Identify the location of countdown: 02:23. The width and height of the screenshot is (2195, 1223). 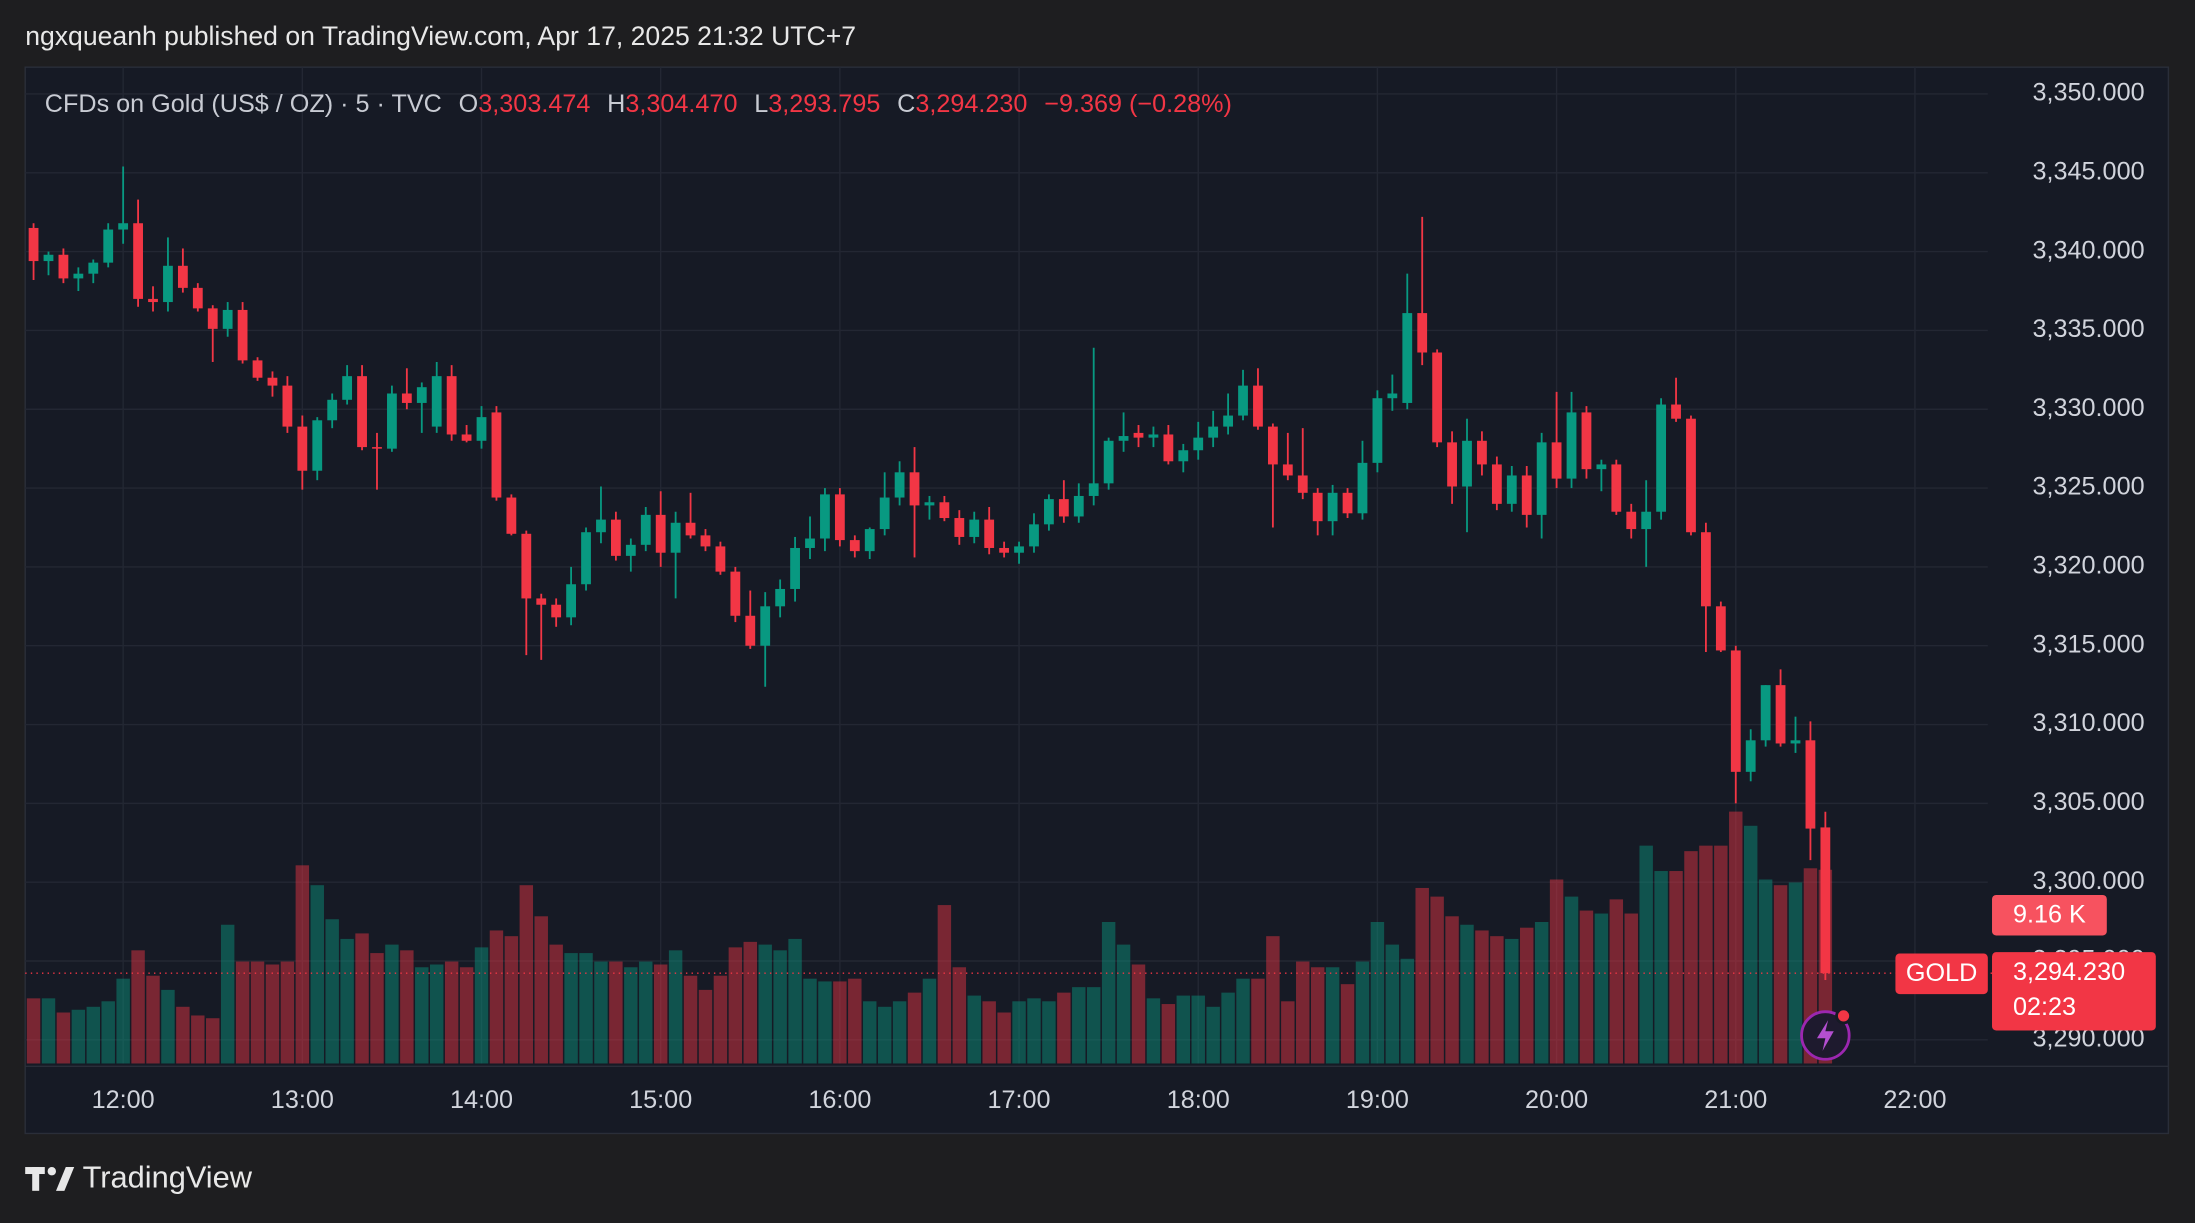
(2044, 1007).